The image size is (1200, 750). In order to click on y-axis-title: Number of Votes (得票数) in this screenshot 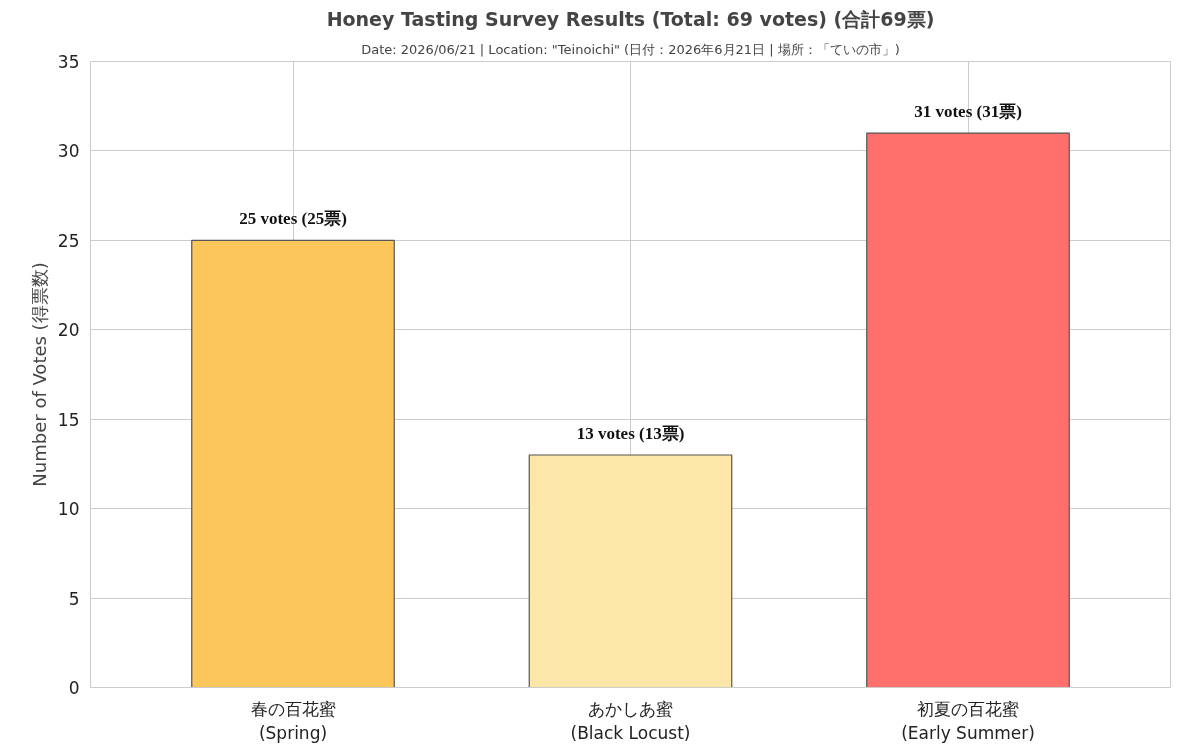, I will do `click(39, 374)`.